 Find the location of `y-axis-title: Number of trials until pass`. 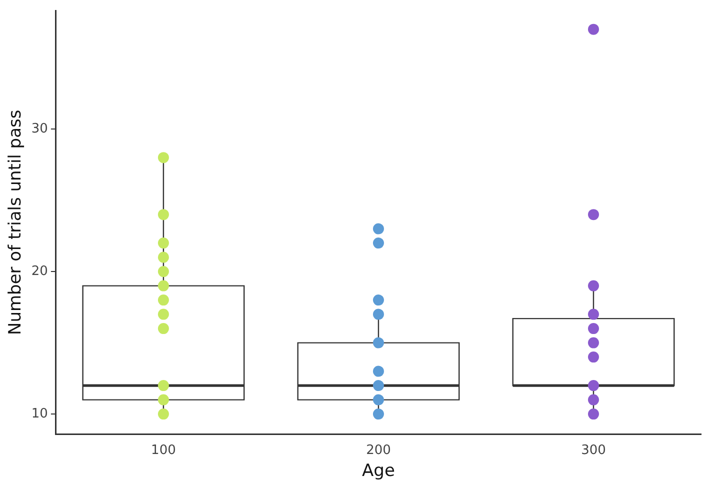

y-axis-title: Number of trials until pass is located at coordinates (16, 223).